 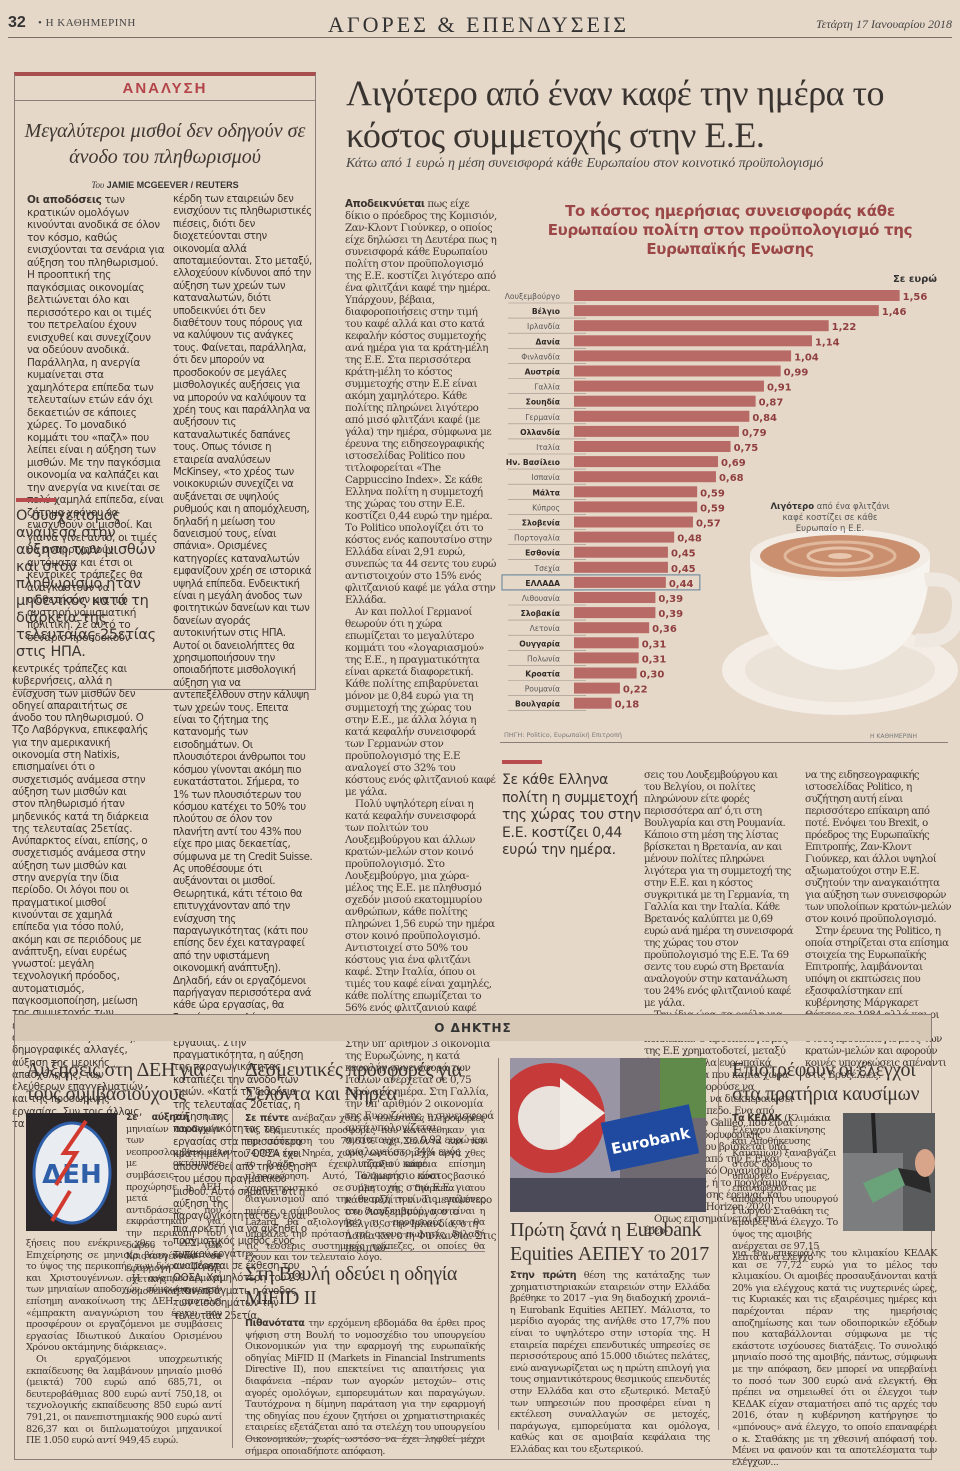 What do you see at coordinates (543, 658) in the screenshot?
I see `bar-label: Πολωνία` at bounding box center [543, 658].